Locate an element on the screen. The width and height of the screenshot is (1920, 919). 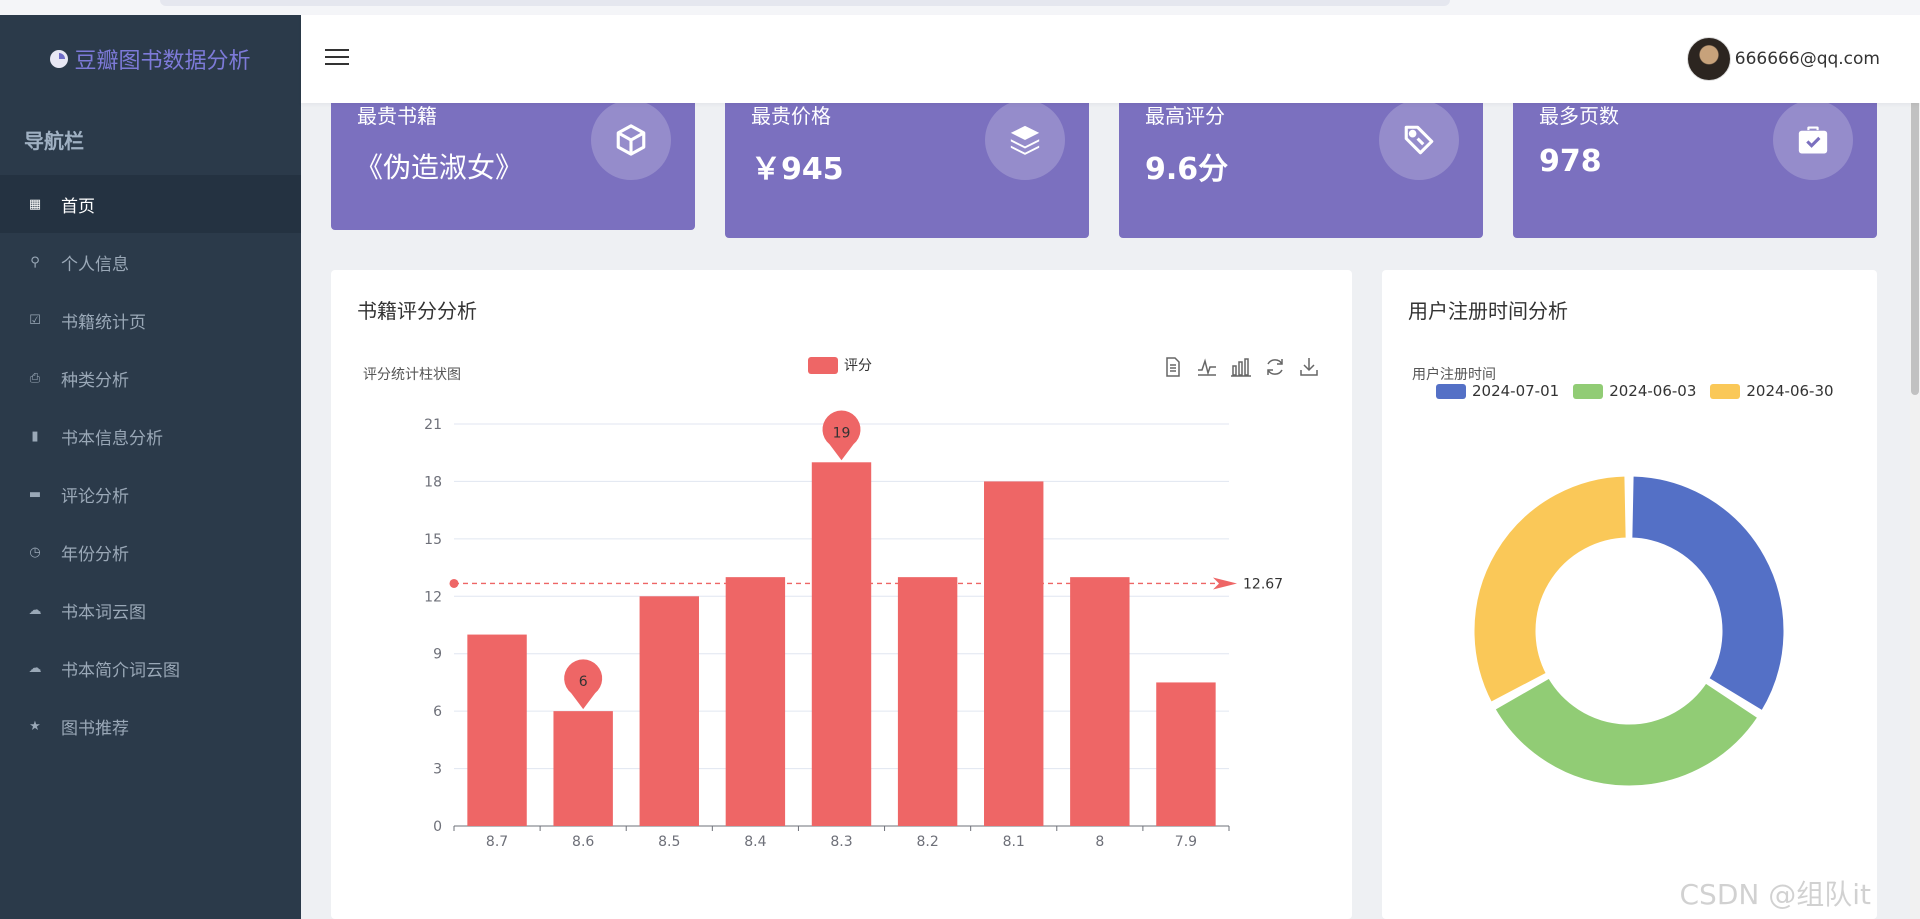
x-tick-label: 8.1 is located at coordinates (1014, 842).